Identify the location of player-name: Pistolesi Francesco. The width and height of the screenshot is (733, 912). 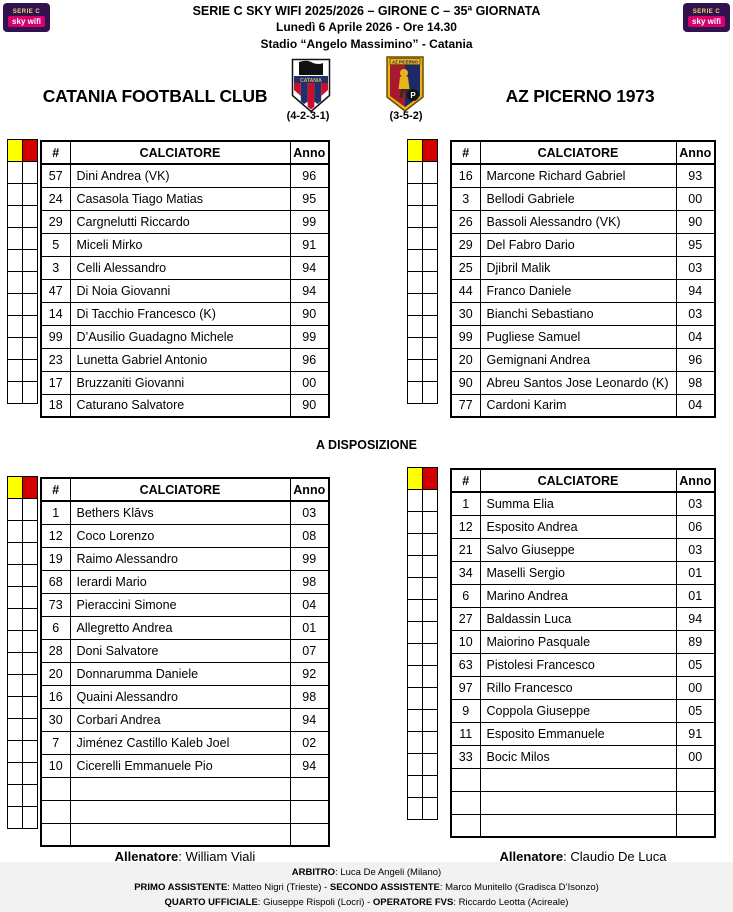
(578, 664).